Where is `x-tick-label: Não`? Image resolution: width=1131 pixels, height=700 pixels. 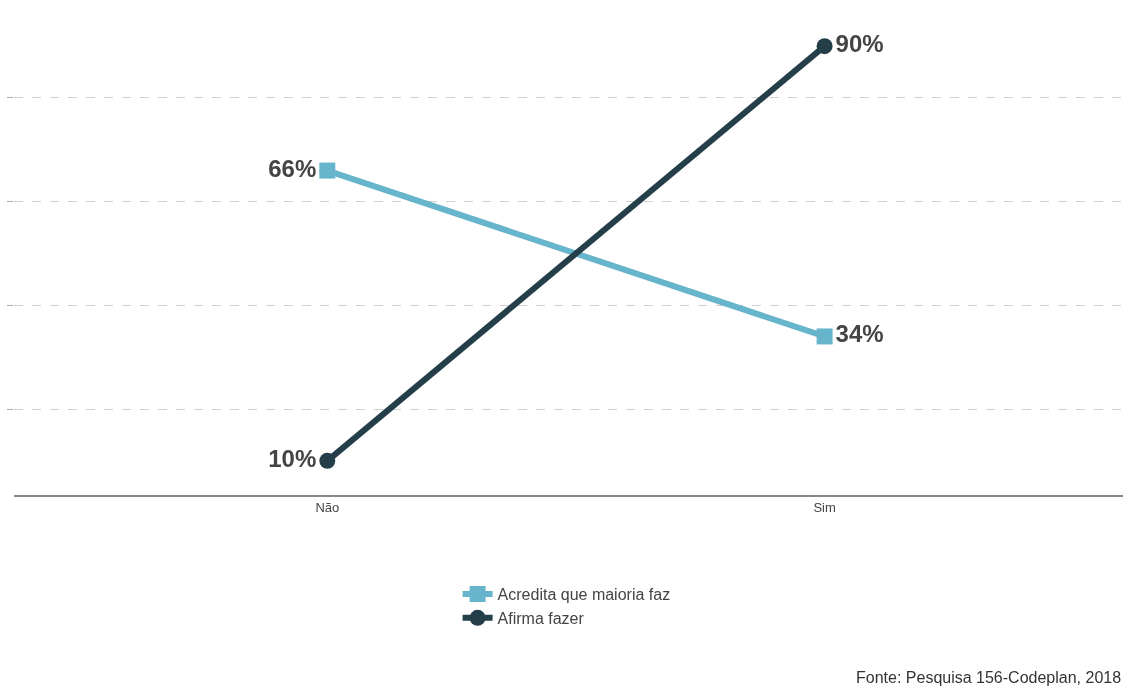
x-tick-label: Não is located at coordinates (327, 508).